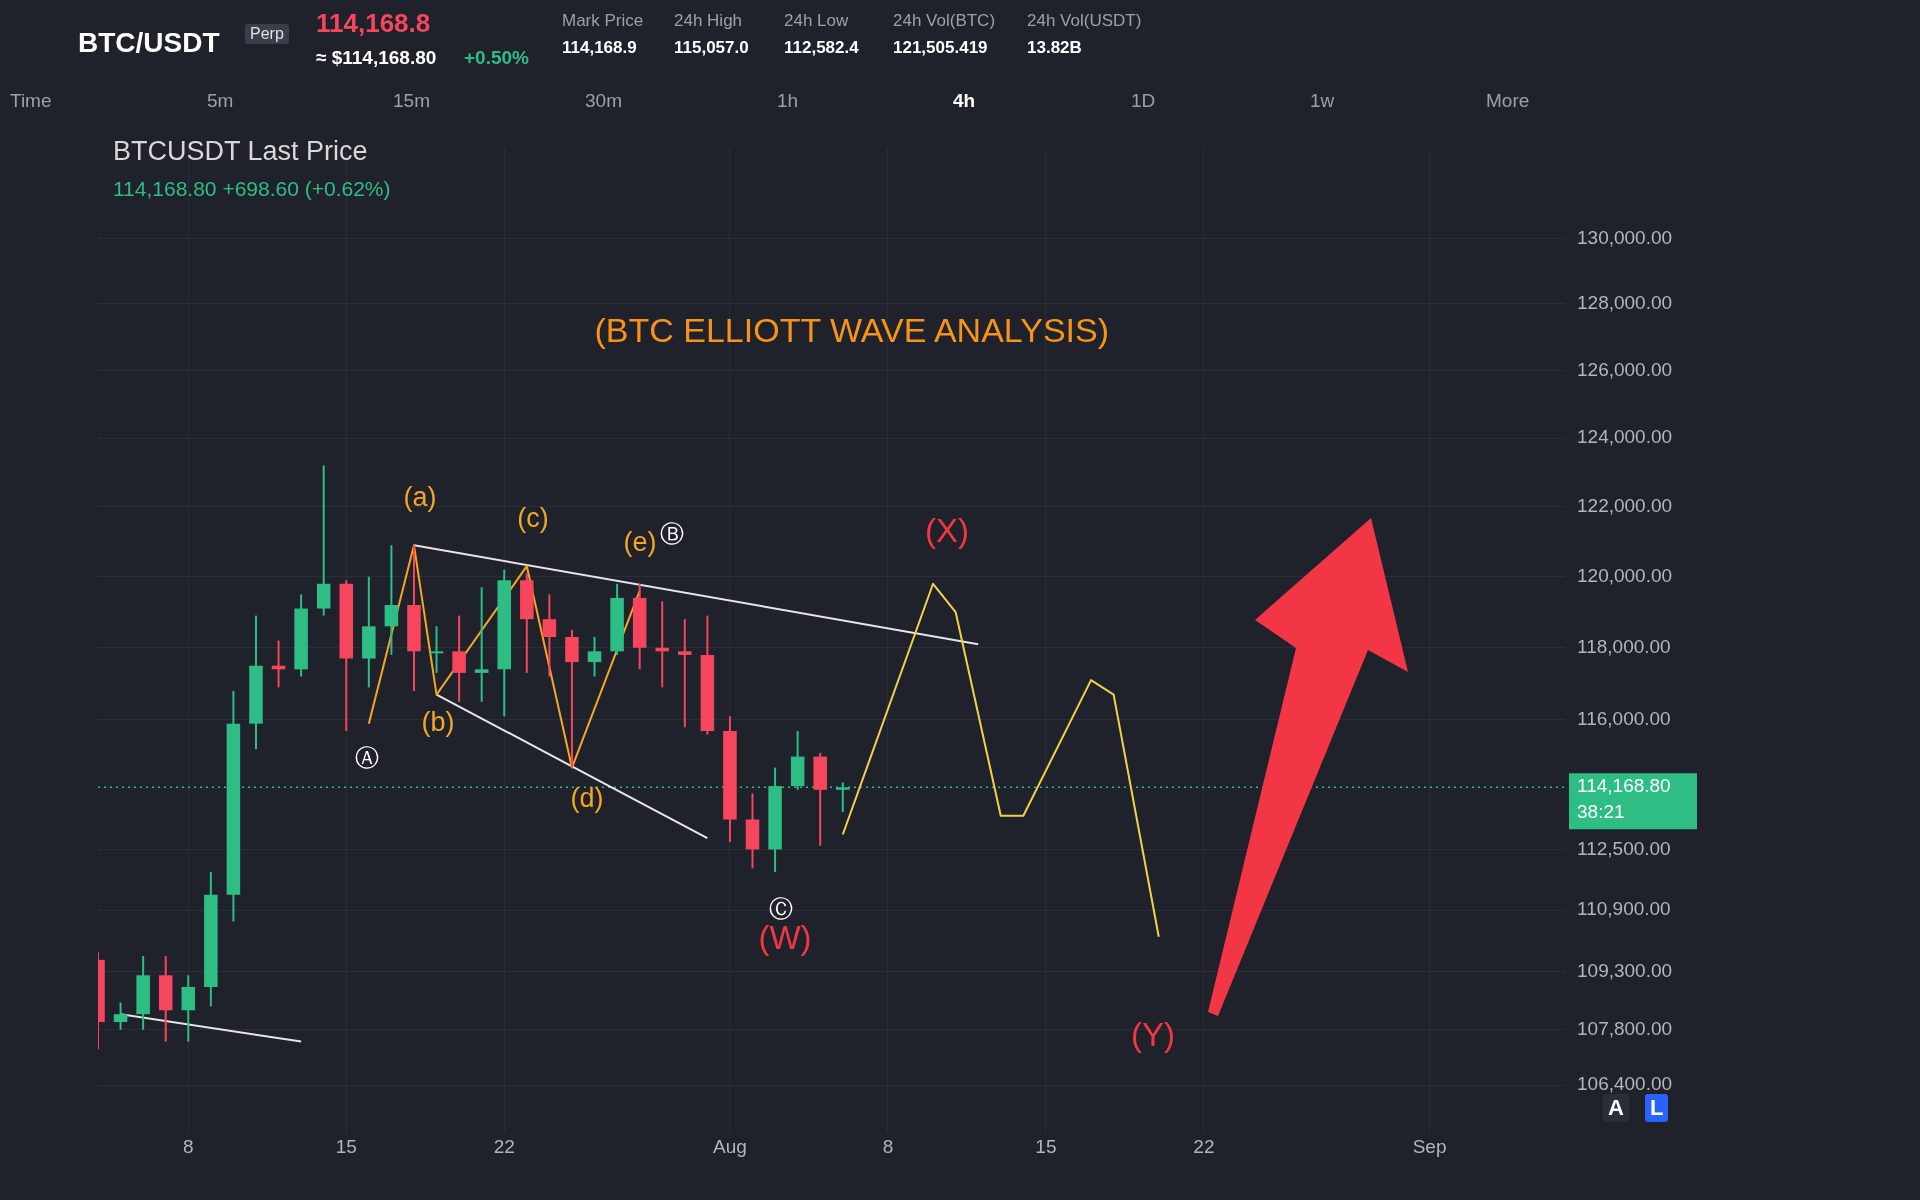 Image resolution: width=1920 pixels, height=1200 pixels. Describe the element at coordinates (1625, 506) in the screenshot. I see `y-tick-label: 122,000.00` at that location.